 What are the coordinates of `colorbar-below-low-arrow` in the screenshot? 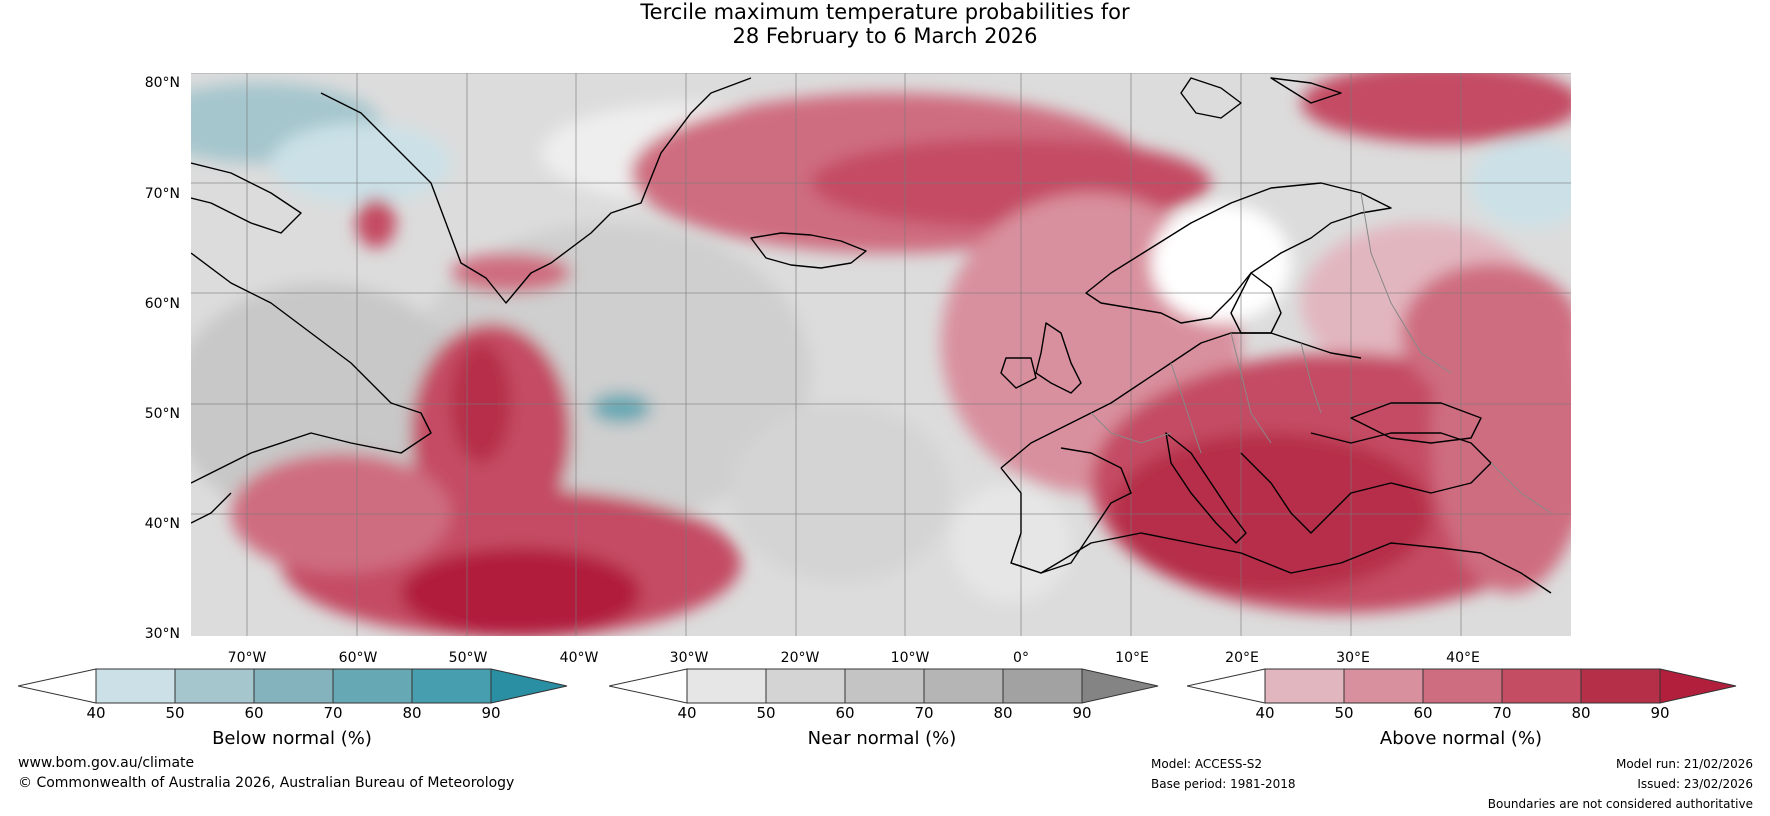 It's located at (57, 686).